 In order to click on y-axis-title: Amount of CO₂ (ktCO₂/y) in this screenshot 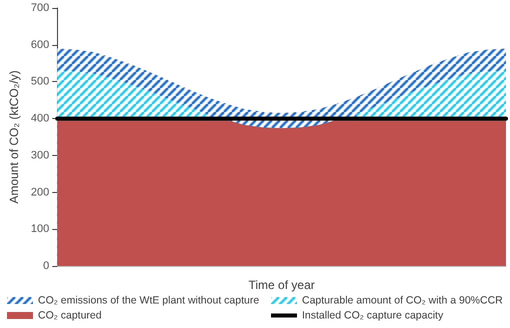, I will do `click(14, 137)`.